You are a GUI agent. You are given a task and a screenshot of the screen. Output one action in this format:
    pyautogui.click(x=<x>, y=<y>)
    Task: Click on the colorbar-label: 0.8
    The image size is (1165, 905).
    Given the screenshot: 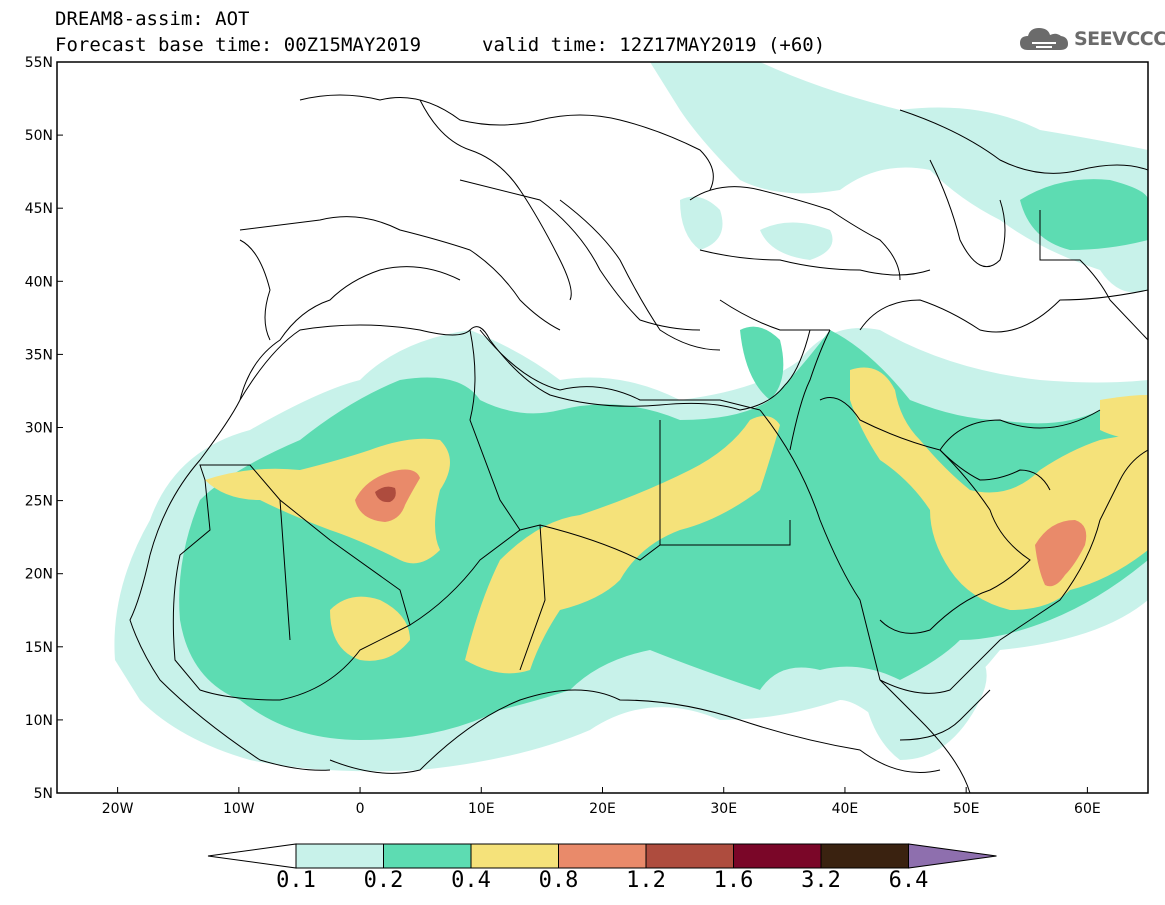 What is the action you would take?
    pyautogui.click(x=558, y=880)
    